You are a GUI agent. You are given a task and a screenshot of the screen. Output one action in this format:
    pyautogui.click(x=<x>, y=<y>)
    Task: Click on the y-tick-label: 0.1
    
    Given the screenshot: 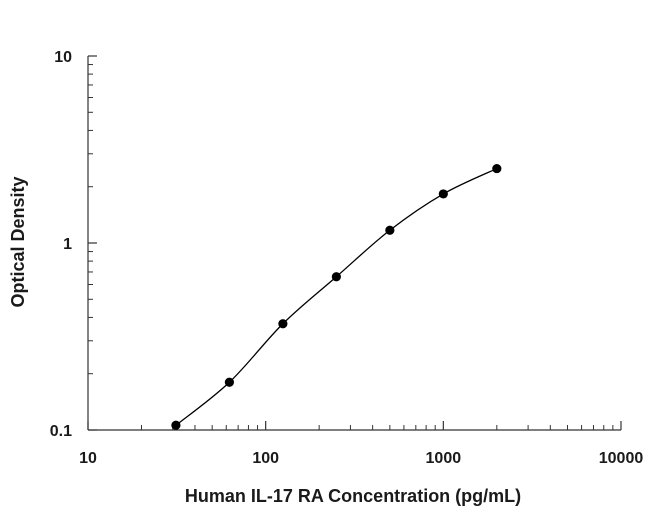 What is the action you would take?
    pyautogui.click(x=61, y=431)
    